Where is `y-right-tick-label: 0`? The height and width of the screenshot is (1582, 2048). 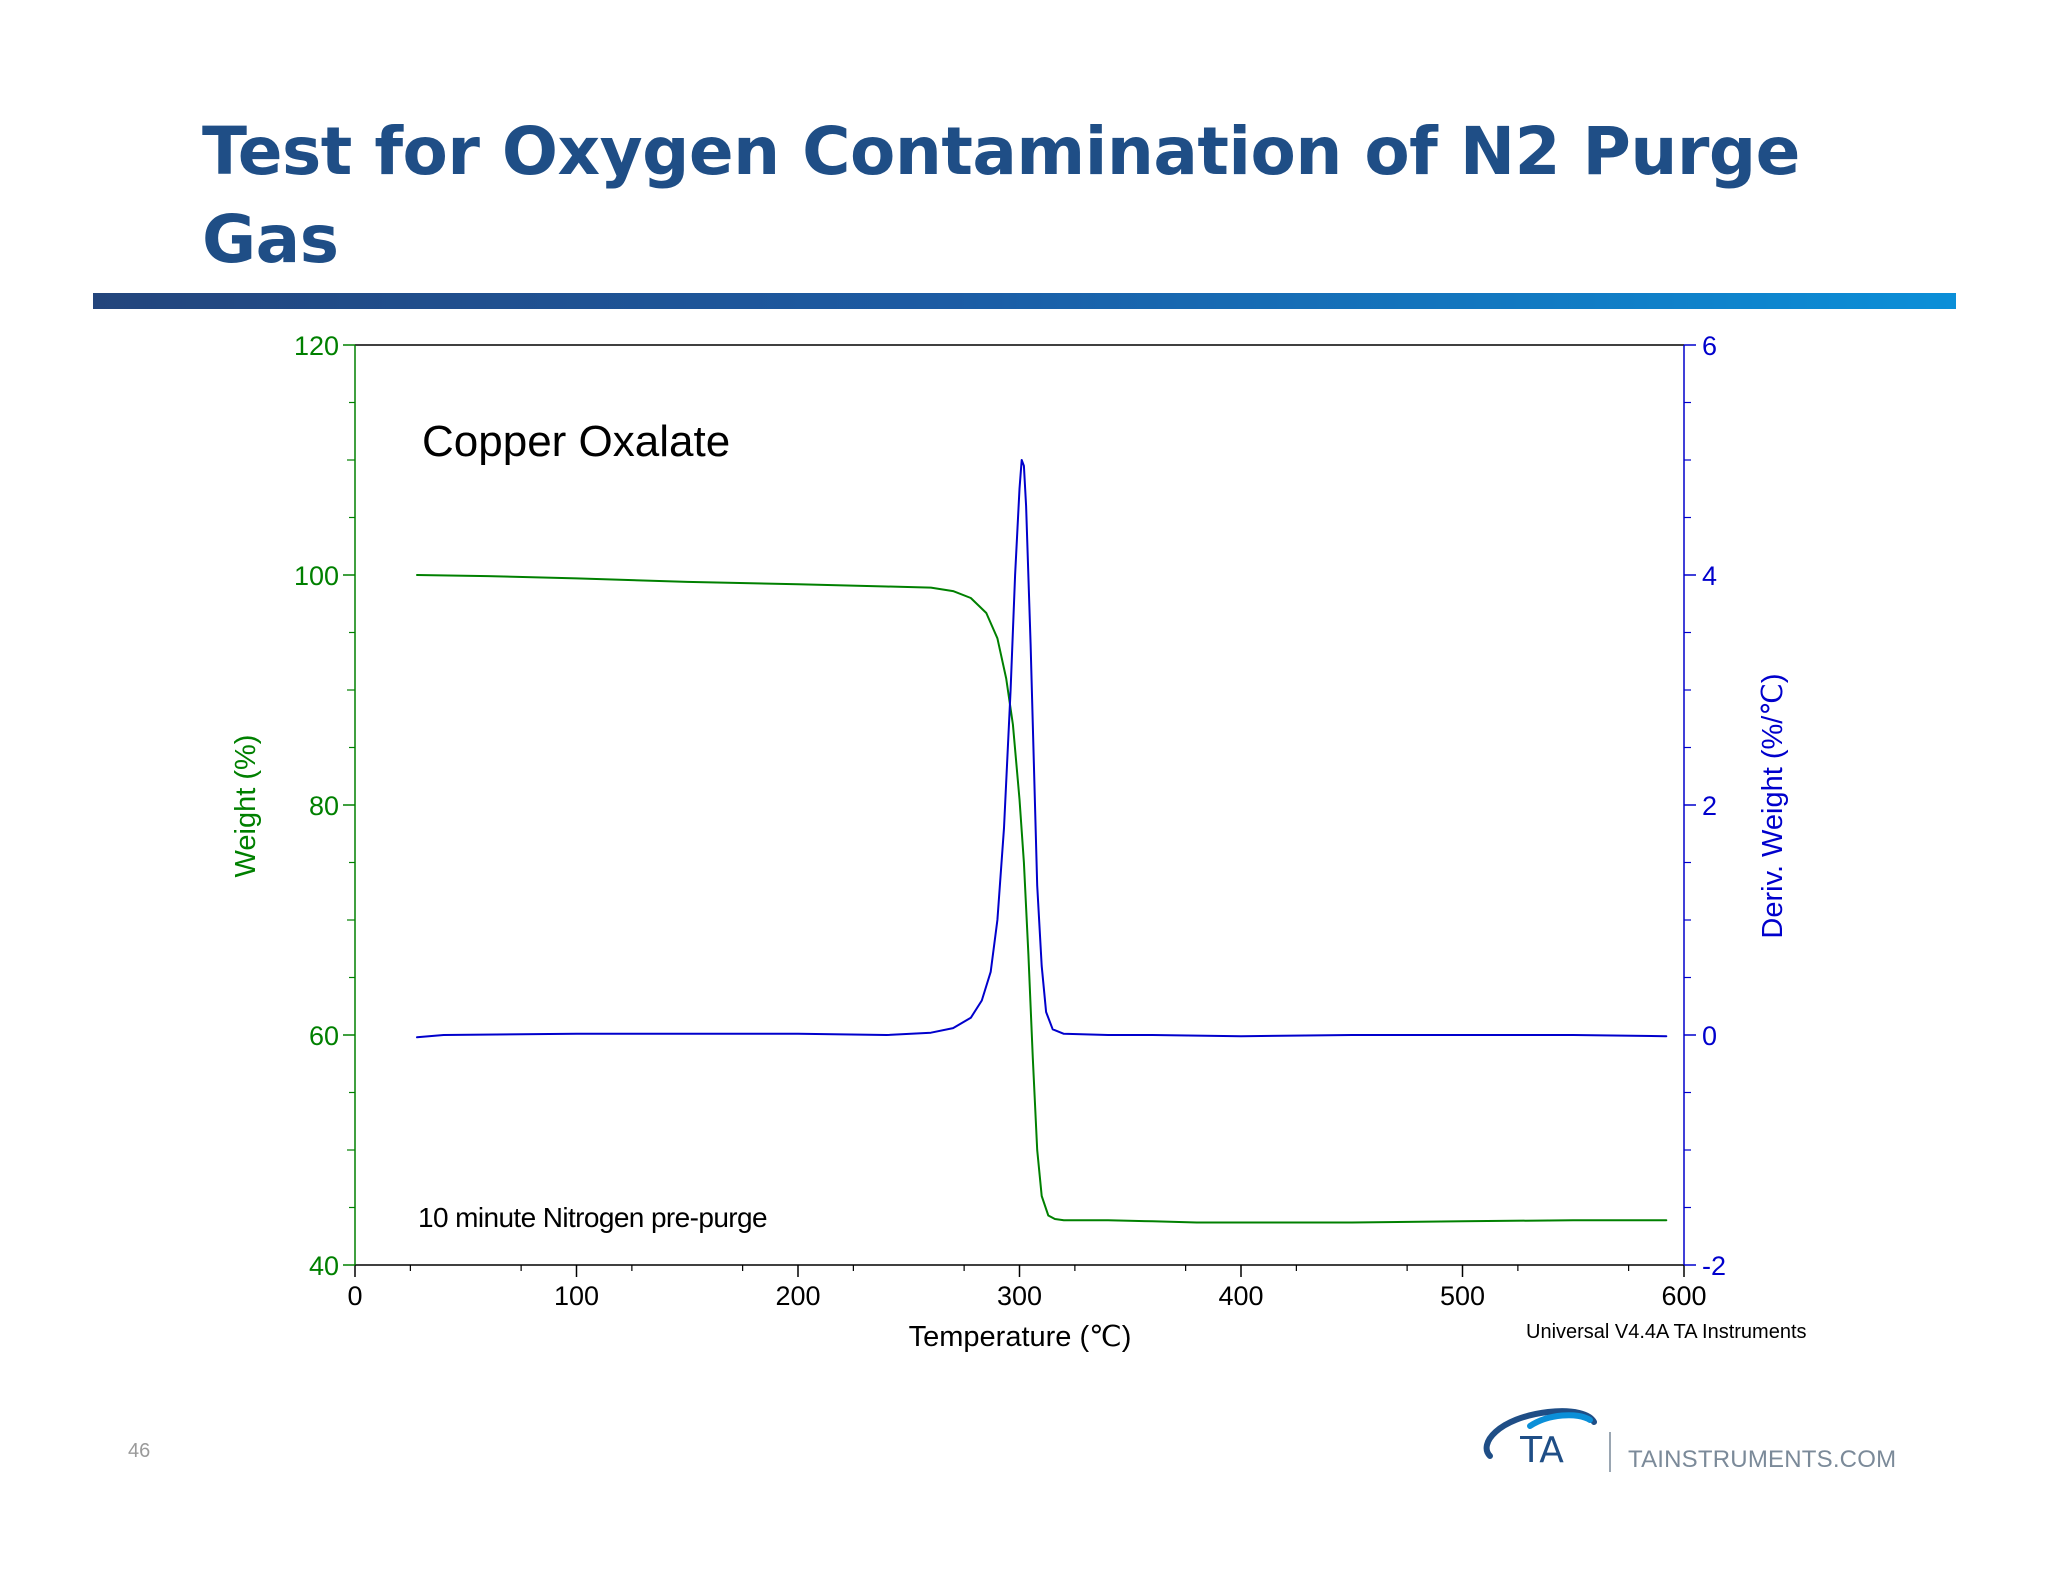 y-right-tick-label: 0 is located at coordinates (1709, 1036).